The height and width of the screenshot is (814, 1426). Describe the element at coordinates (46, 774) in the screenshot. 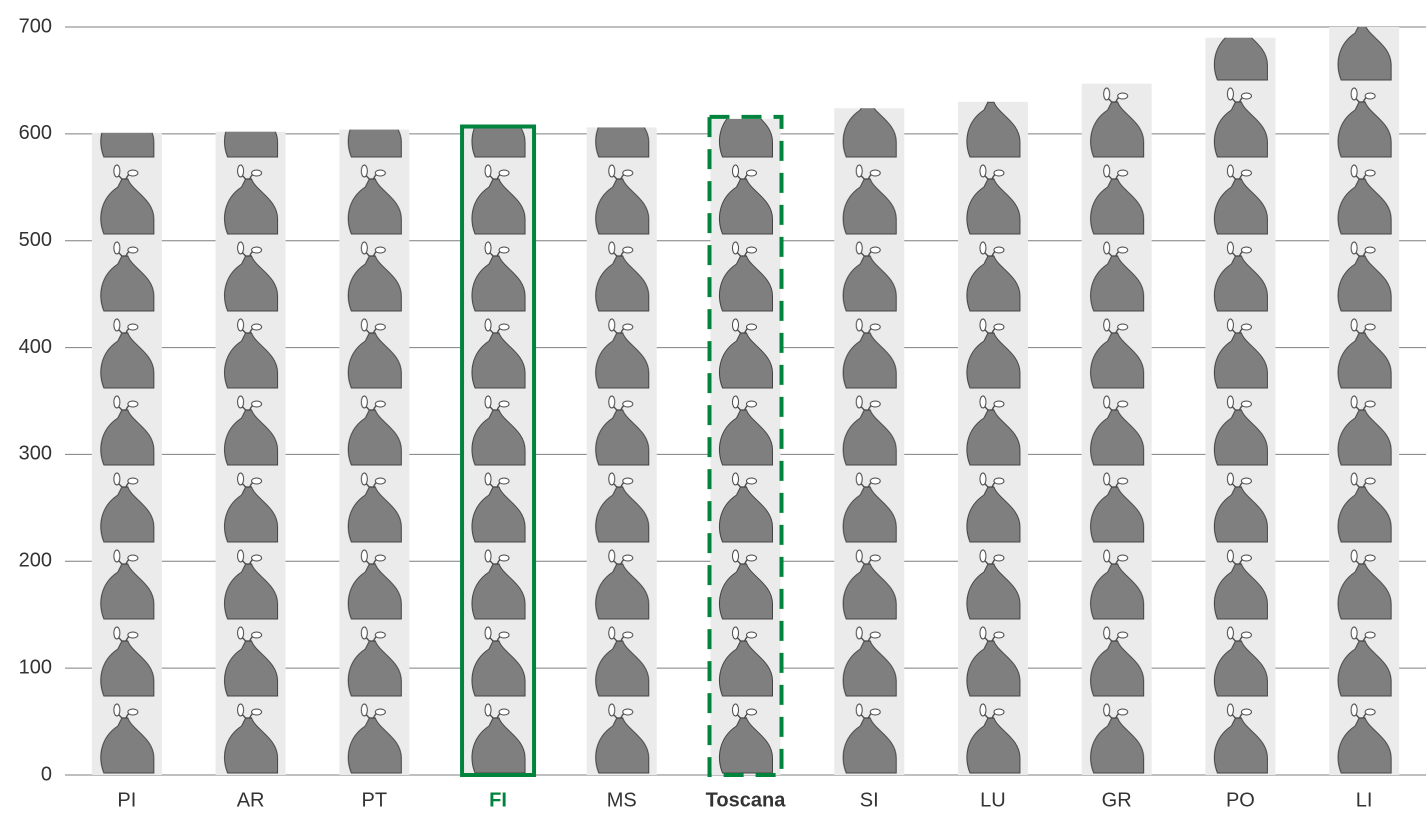

I see `y-tick-label: 0` at that location.